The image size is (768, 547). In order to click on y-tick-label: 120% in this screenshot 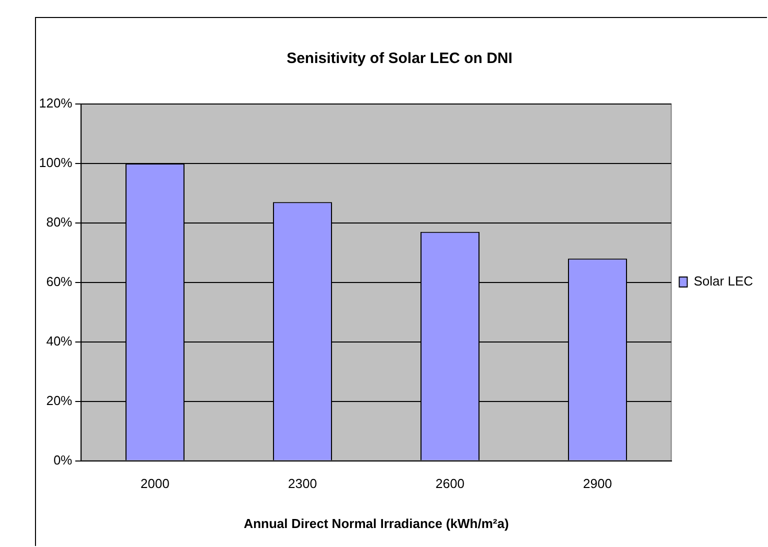, I will do `click(56, 103)`.